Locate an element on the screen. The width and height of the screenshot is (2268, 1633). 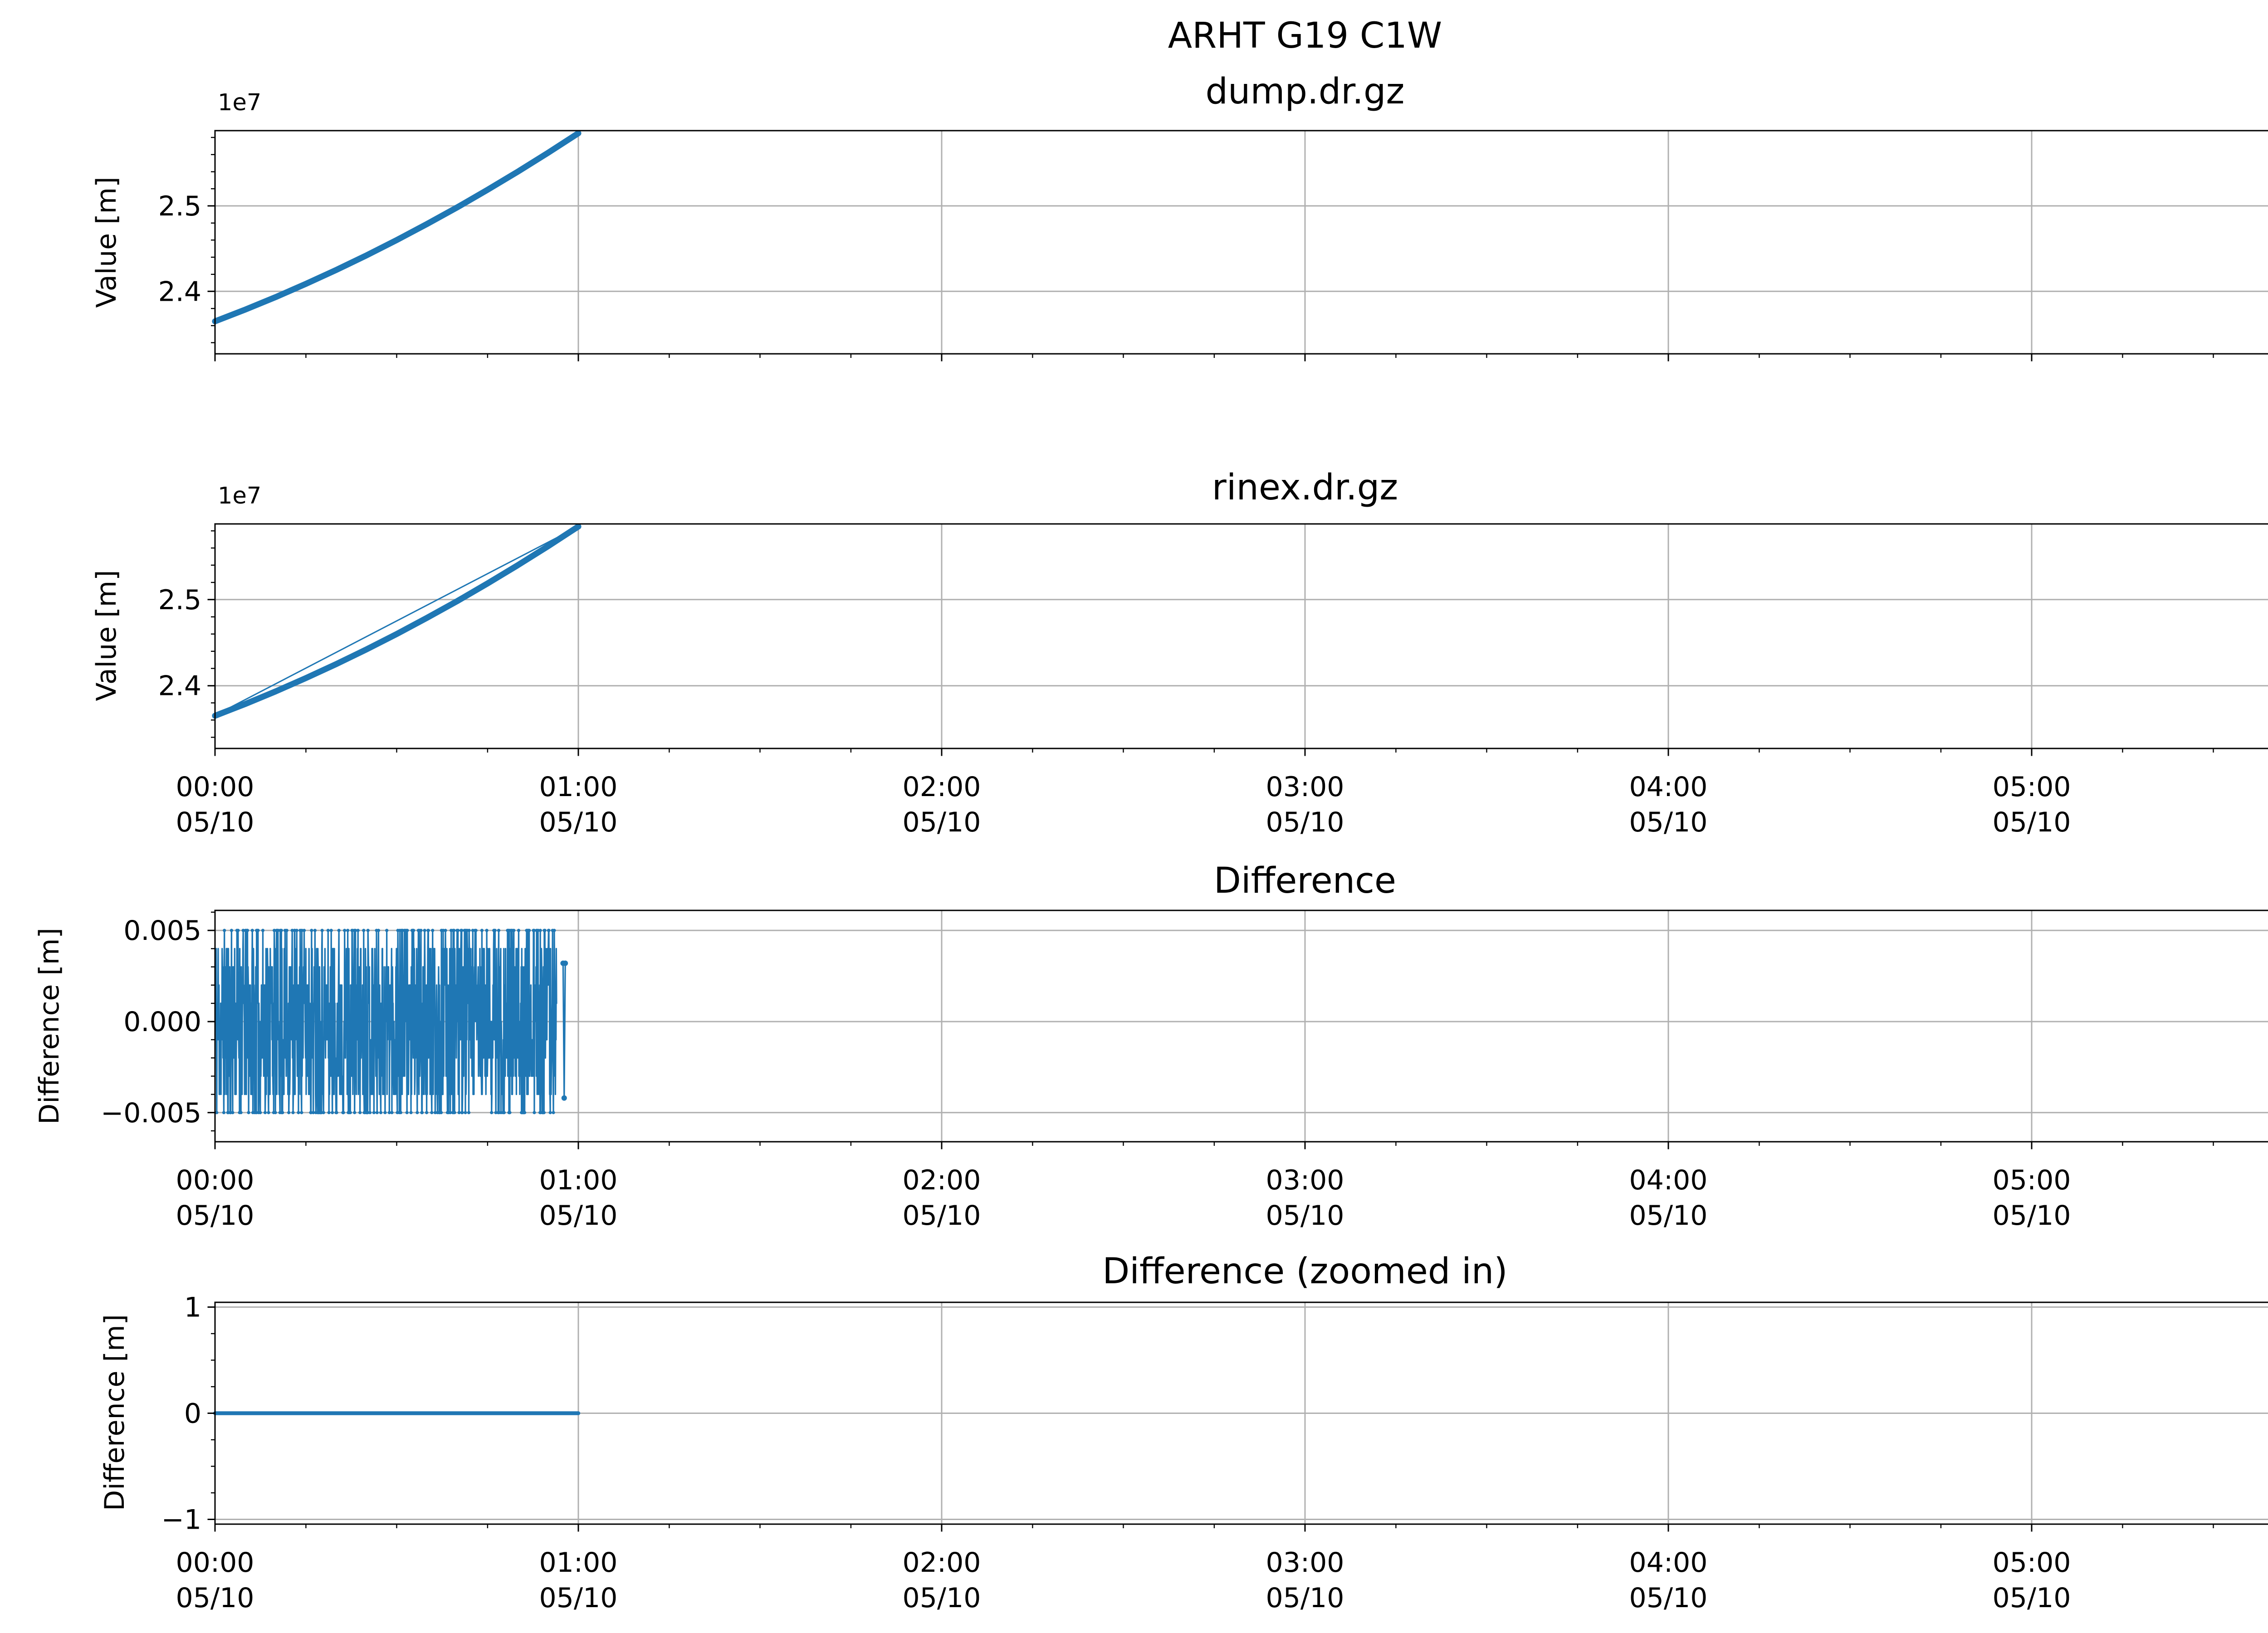
ylabel-rinex: Value [m] is located at coordinates (106, 635).